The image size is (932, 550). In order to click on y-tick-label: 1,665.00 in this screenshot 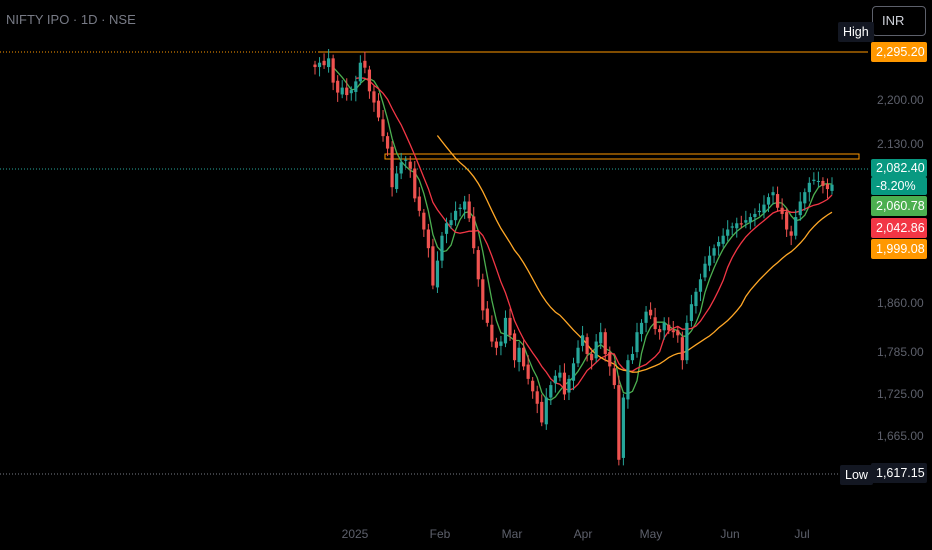, I will do `click(900, 436)`.